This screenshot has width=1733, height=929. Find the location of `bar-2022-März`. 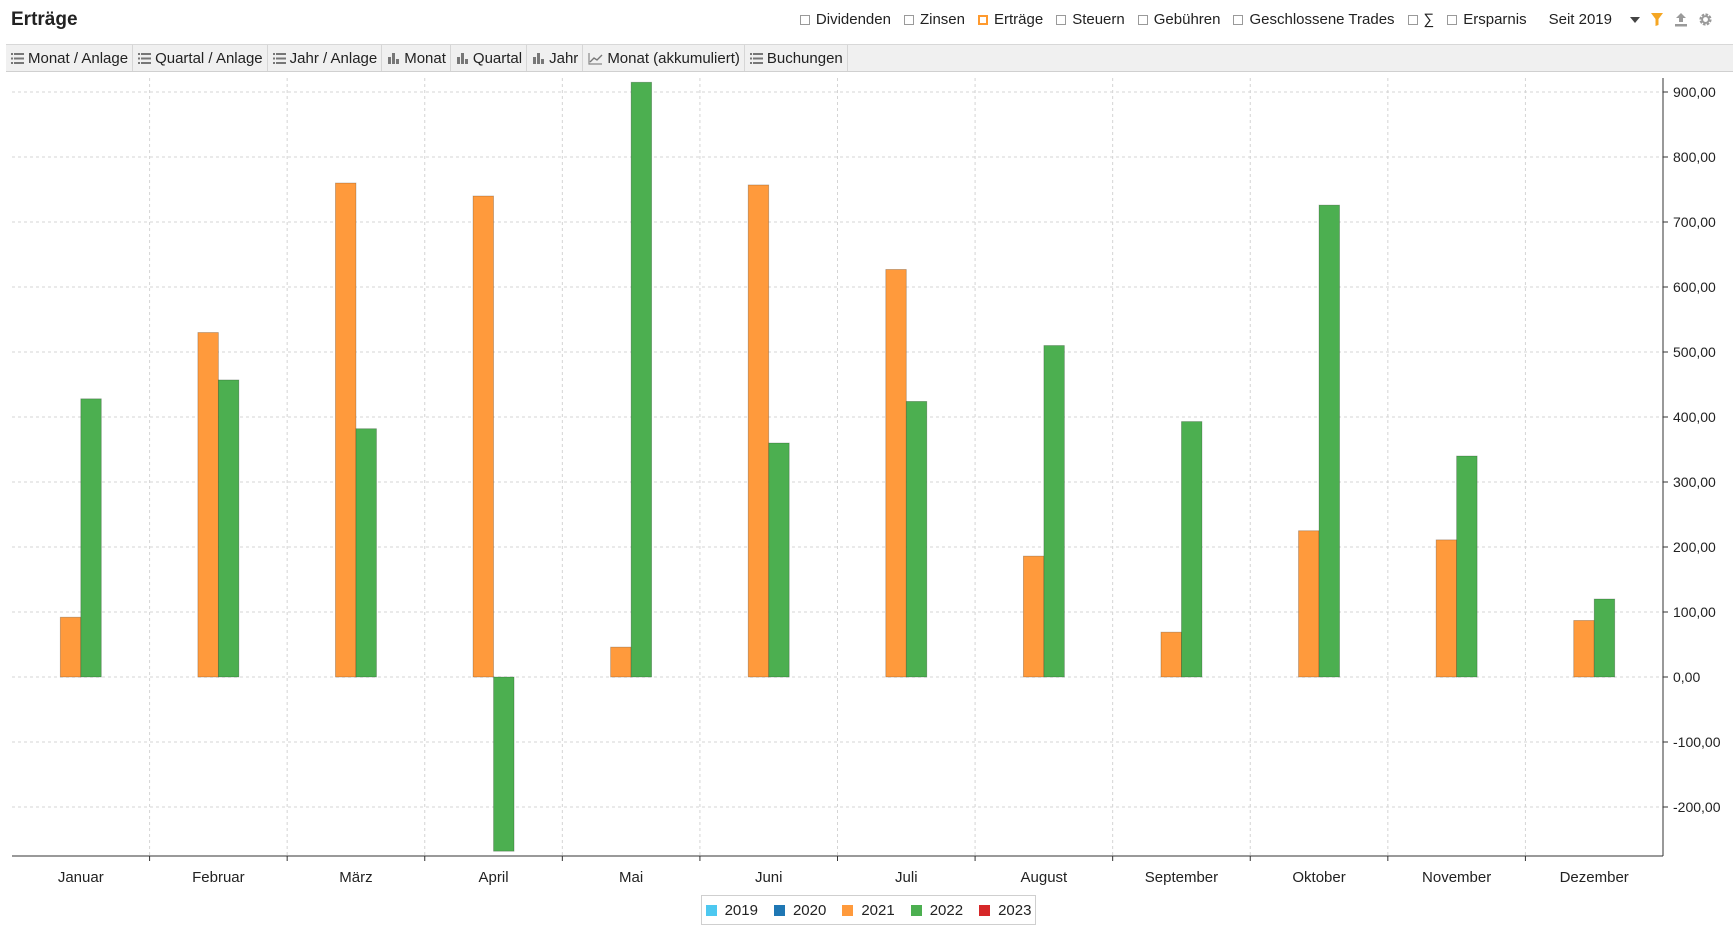

bar-2022-März is located at coordinates (366, 553).